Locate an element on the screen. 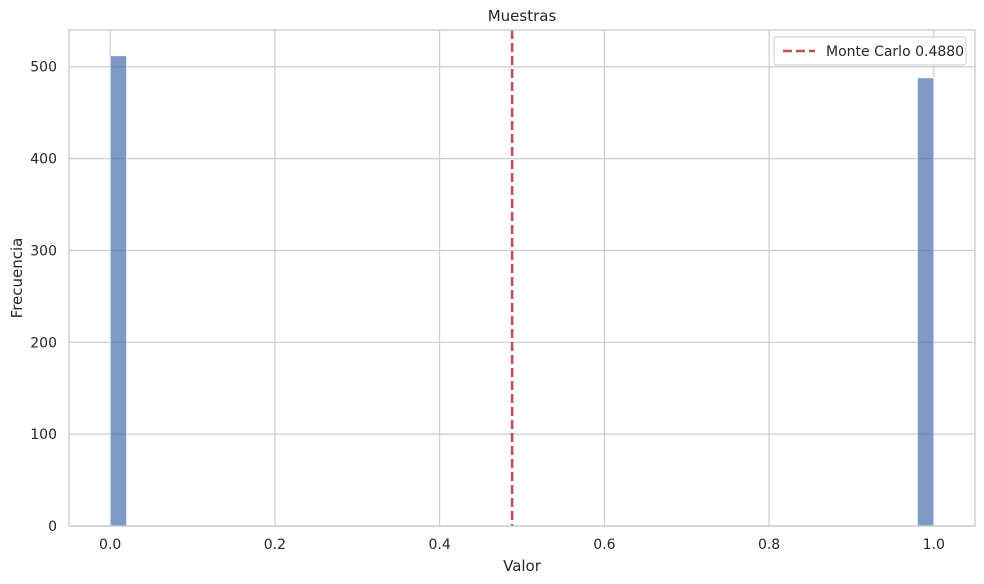 This screenshot has width=984, height=584. y-tick-label: 200 is located at coordinates (43, 343).